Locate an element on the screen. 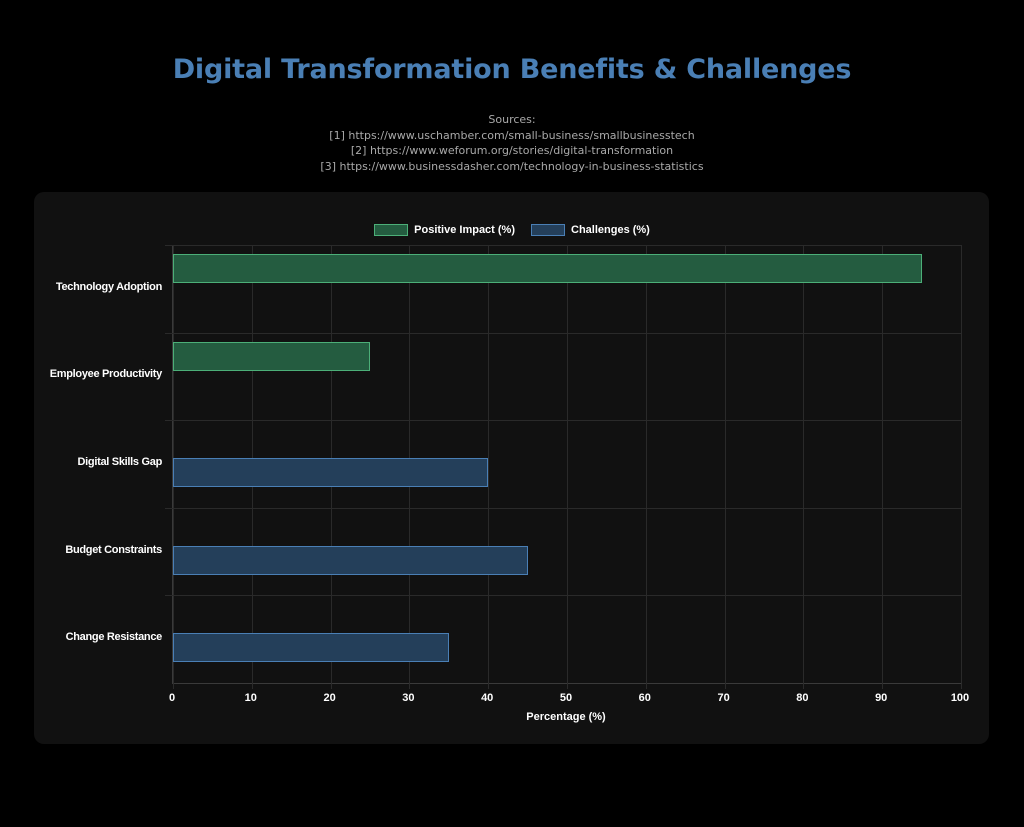 This screenshot has height=827, width=1024. y-category-label: Budget Constraints is located at coordinates (113, 549).